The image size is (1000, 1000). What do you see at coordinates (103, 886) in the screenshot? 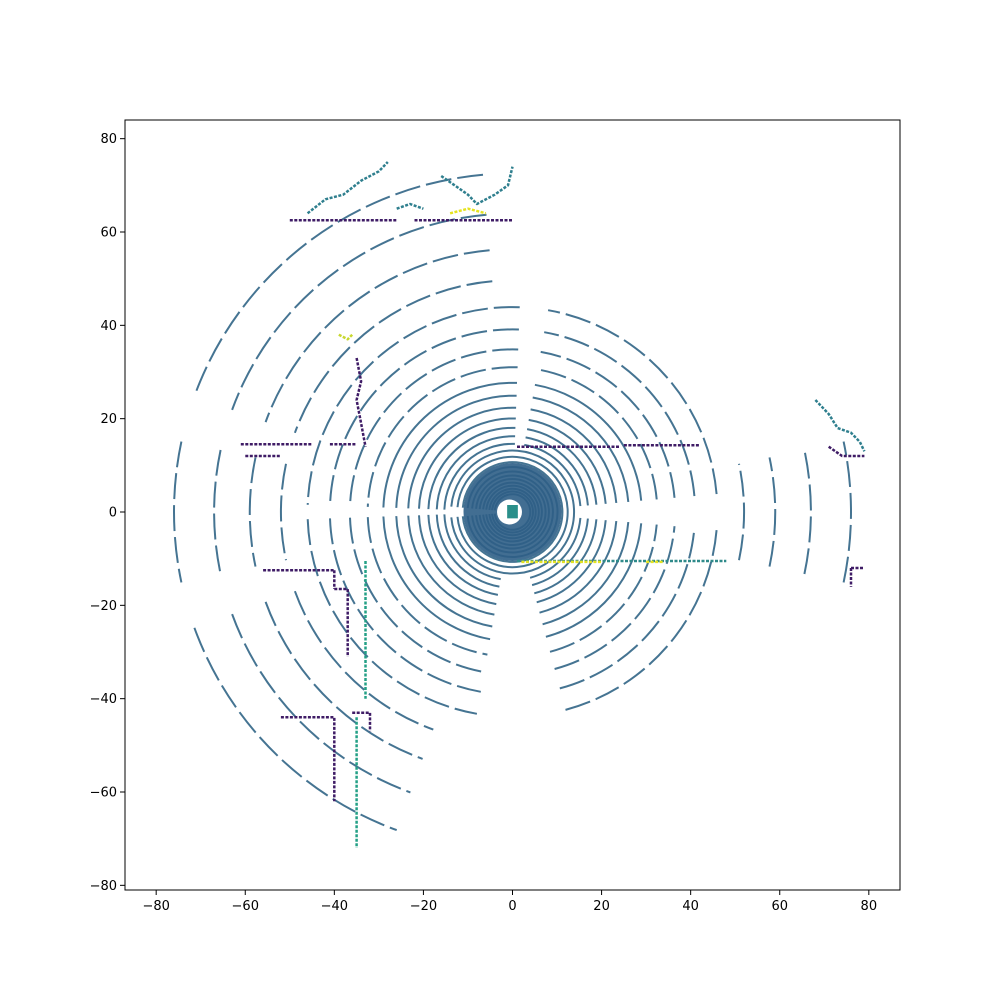
I see `y-tick-label: −80` at bounding box center [103, 886].